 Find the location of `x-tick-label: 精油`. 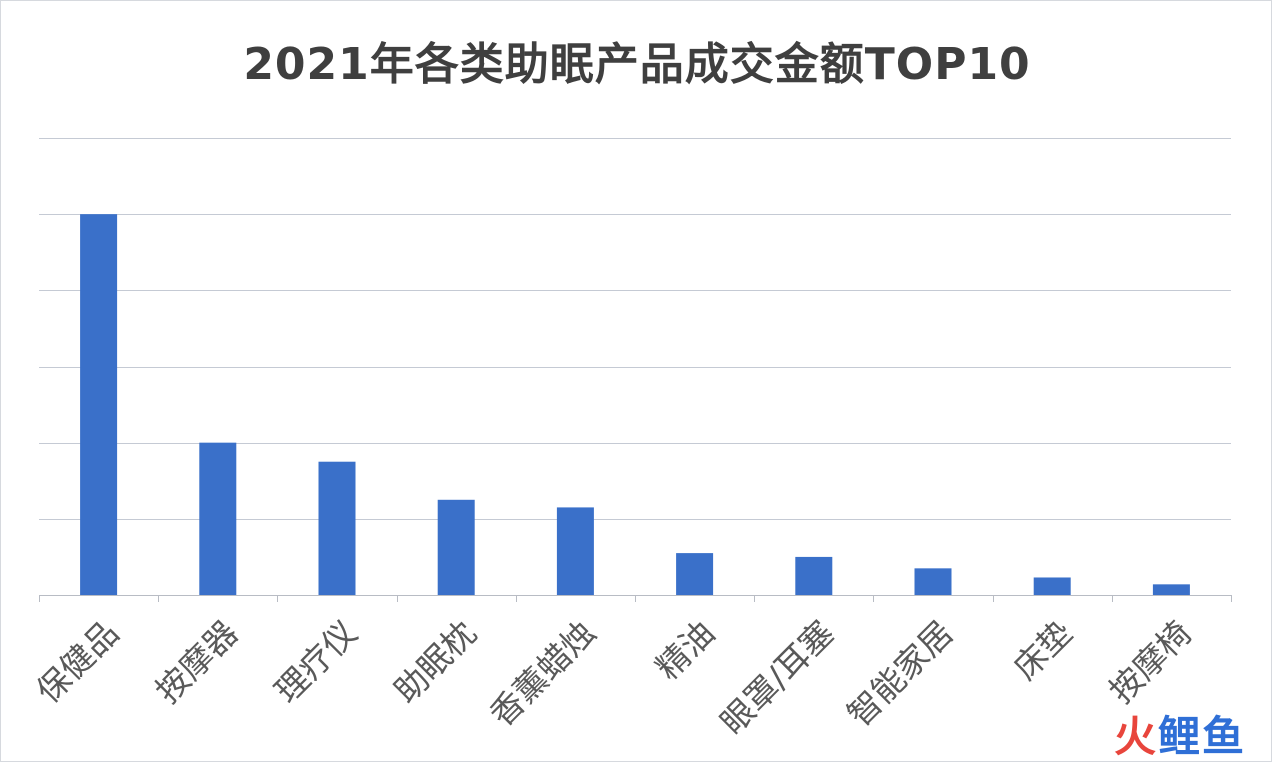

x-tick-label: 精油 is located at coordinates (685, 650).